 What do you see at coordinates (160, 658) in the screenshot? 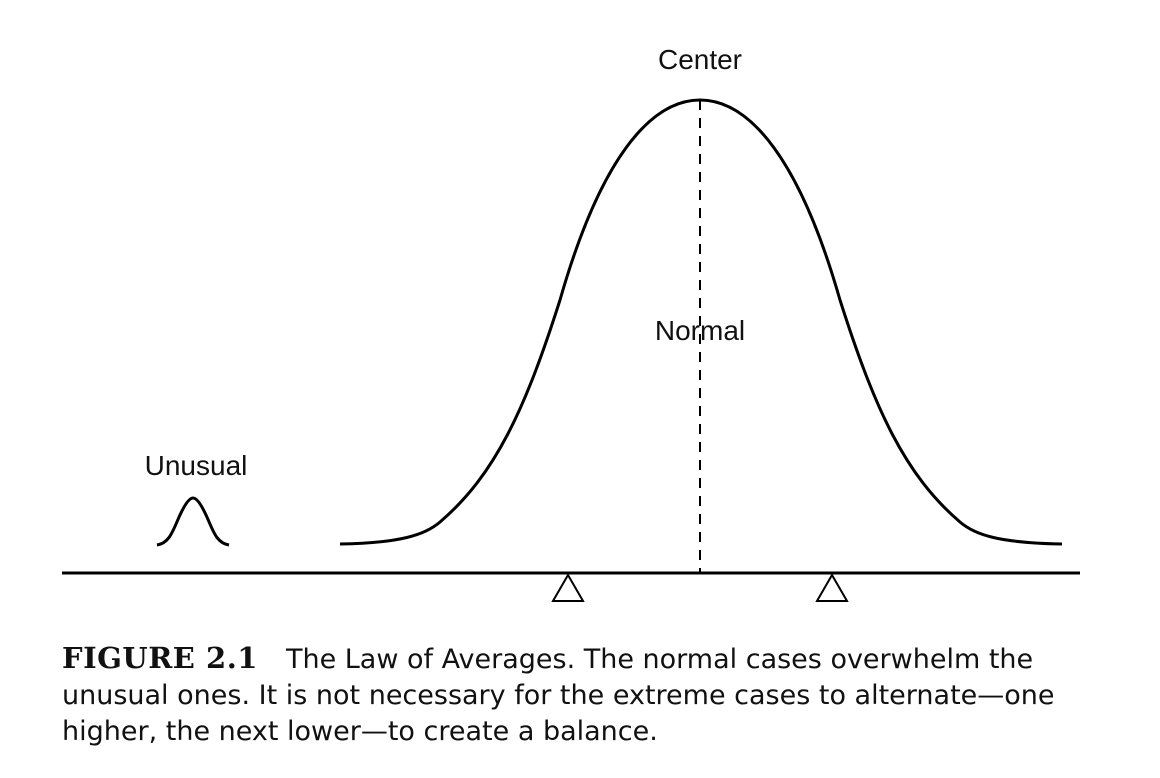
I see `figure-number: FIGURE 2.1` at bounding box center [160, 658].